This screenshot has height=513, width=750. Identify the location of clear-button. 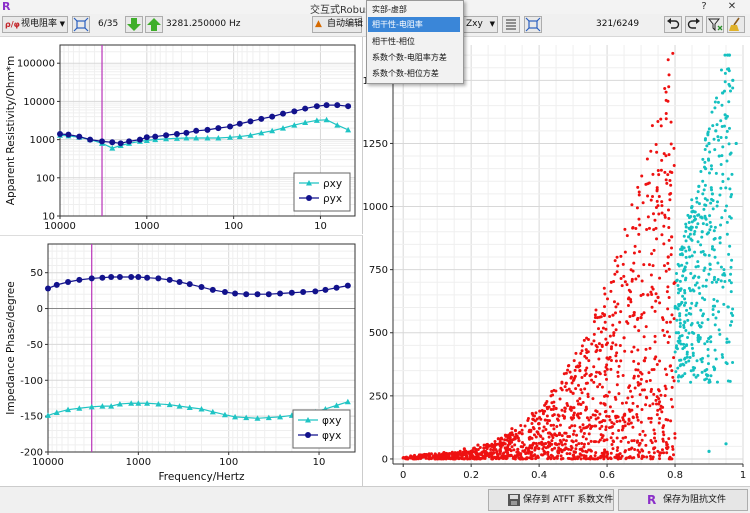
(736, 24).